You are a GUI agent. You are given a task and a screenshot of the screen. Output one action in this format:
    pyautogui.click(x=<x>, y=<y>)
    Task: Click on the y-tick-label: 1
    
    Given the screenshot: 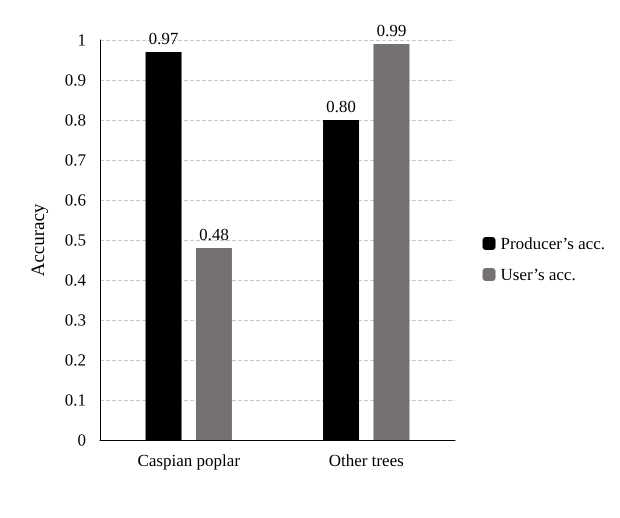 What is the action you would take?
    pyautogui.click(x=82, y=40)
    